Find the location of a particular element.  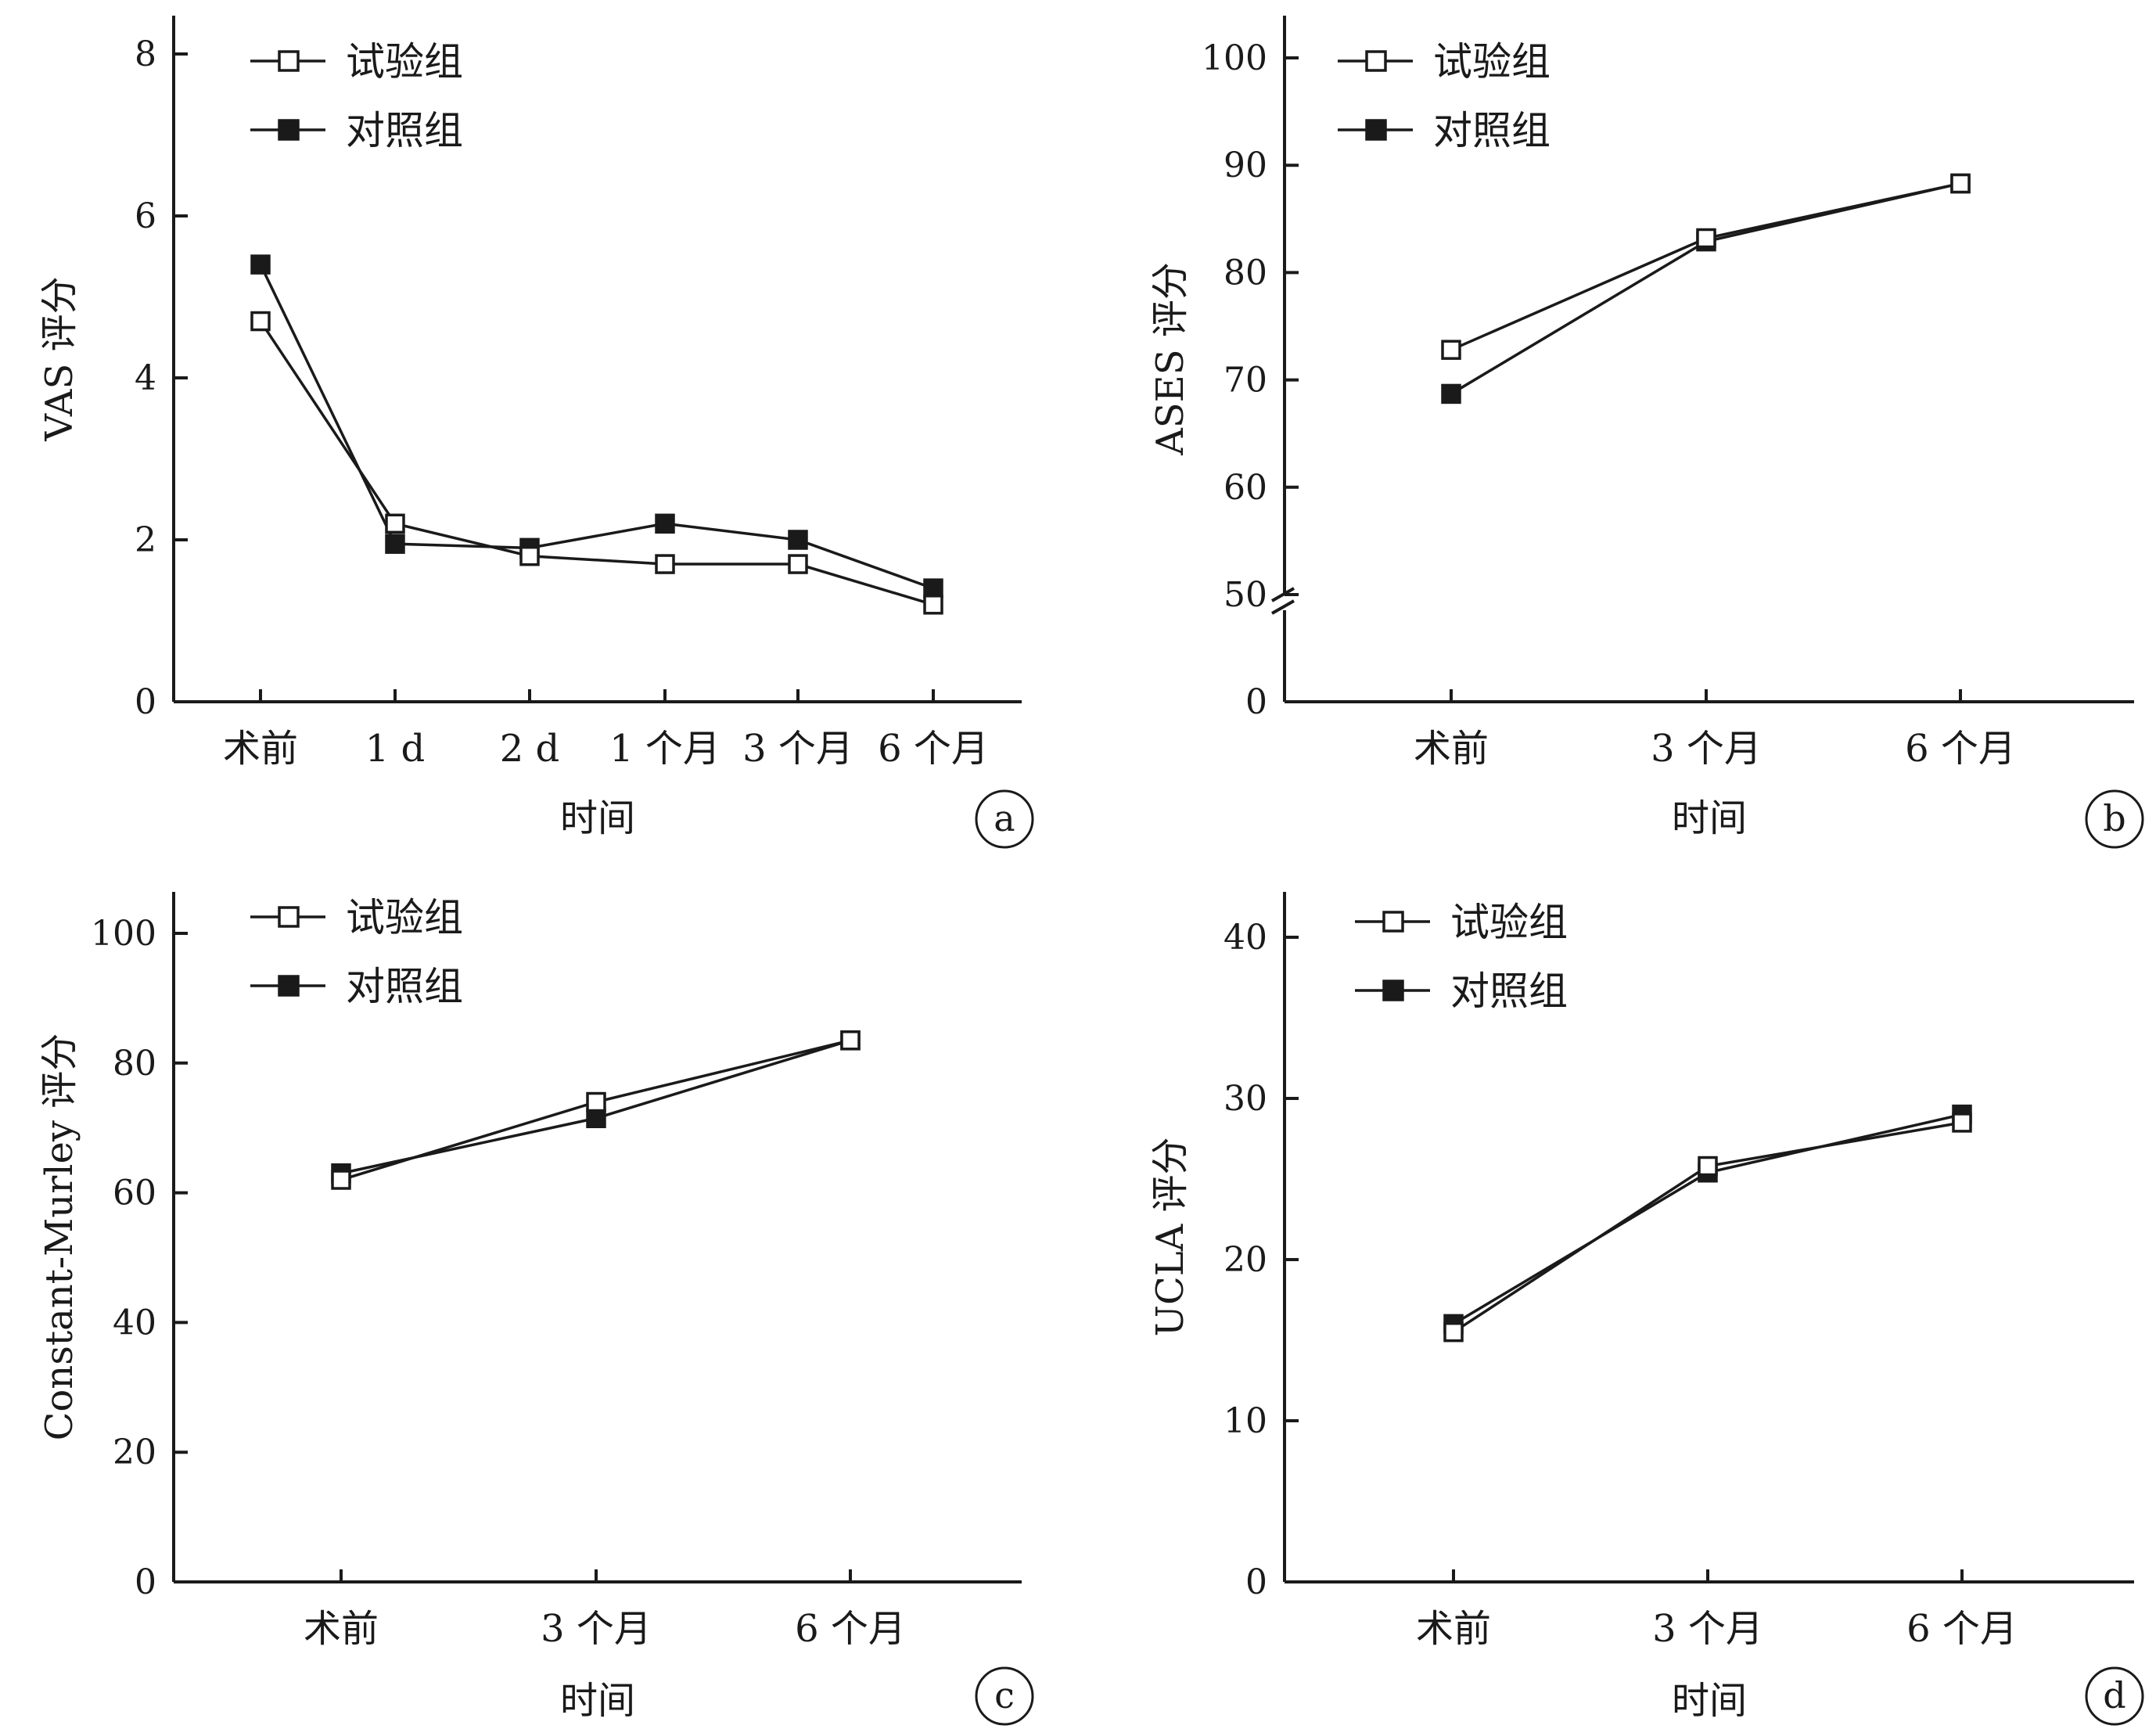

y-tick-label: 2 is located at coordinates (145, 540).